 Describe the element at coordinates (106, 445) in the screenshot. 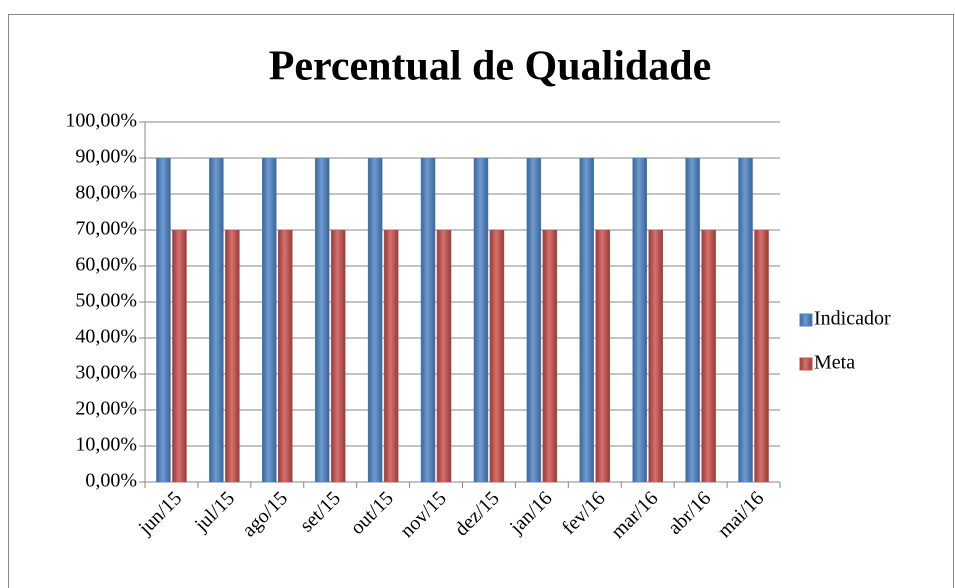

I see `y-tick-label: 10,00%` at that location.